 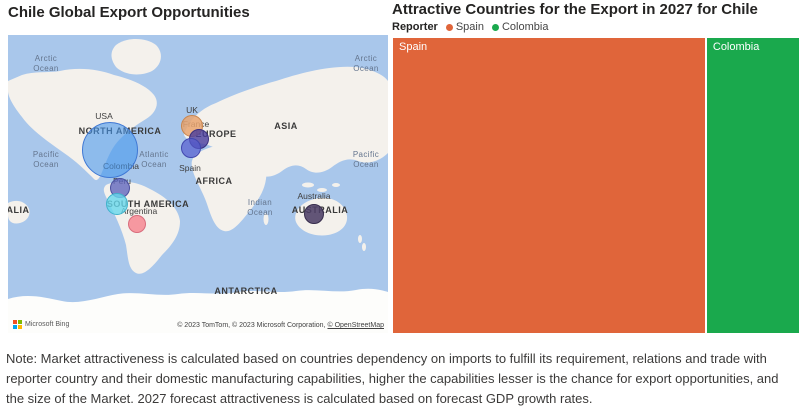 What do you see at coordinates (415, 27) in the screenshot?
I see `legend-title: Reporter` at bounding box center [415, 27].